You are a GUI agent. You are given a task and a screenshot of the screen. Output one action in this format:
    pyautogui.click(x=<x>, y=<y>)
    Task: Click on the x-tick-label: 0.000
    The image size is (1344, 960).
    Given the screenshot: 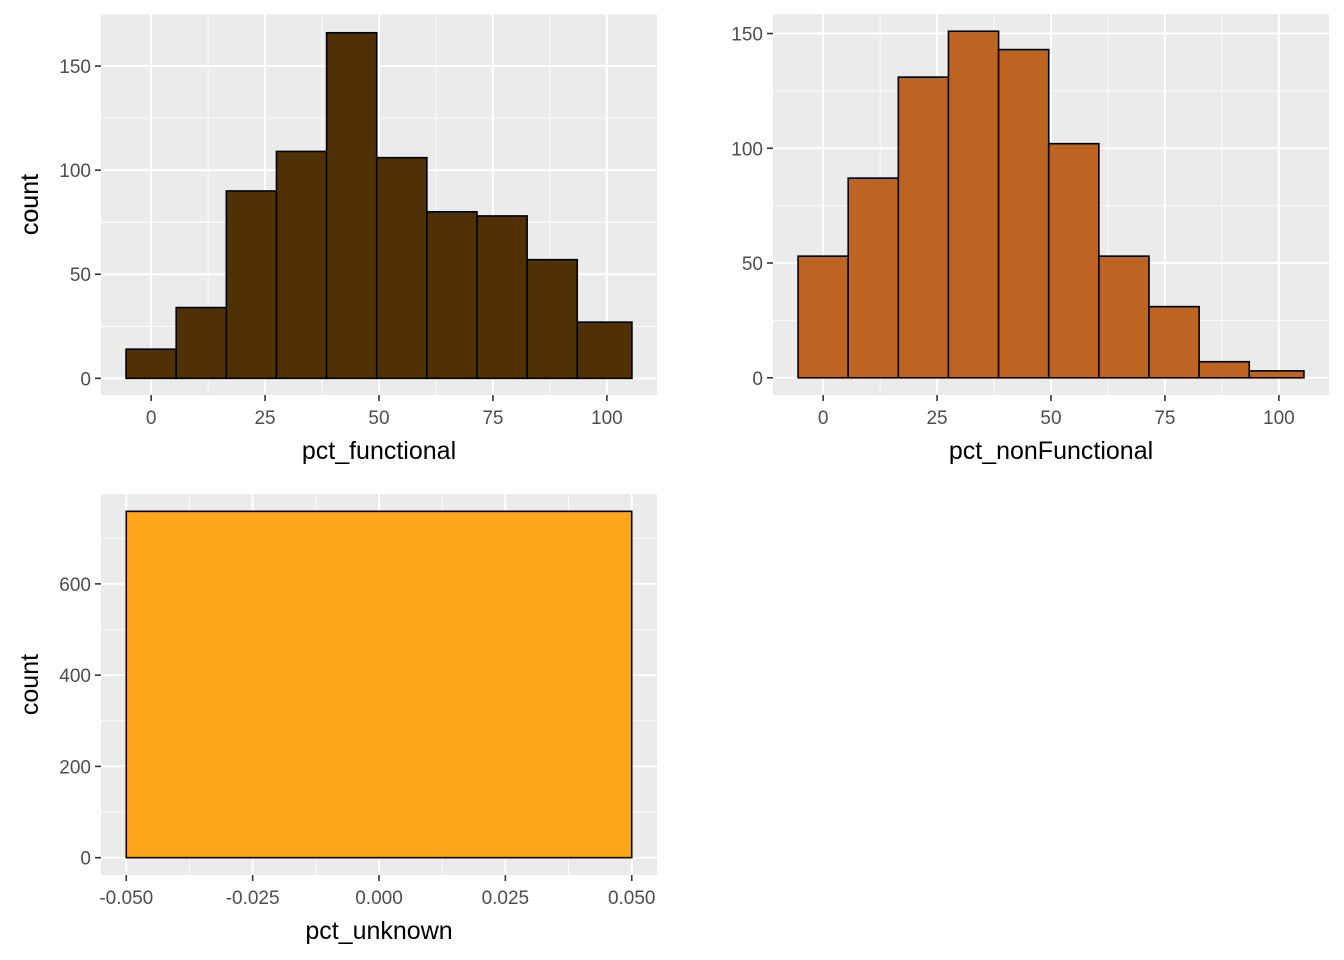 What is the action you would take?
    pyautogui.click(x=379, y=898)
    